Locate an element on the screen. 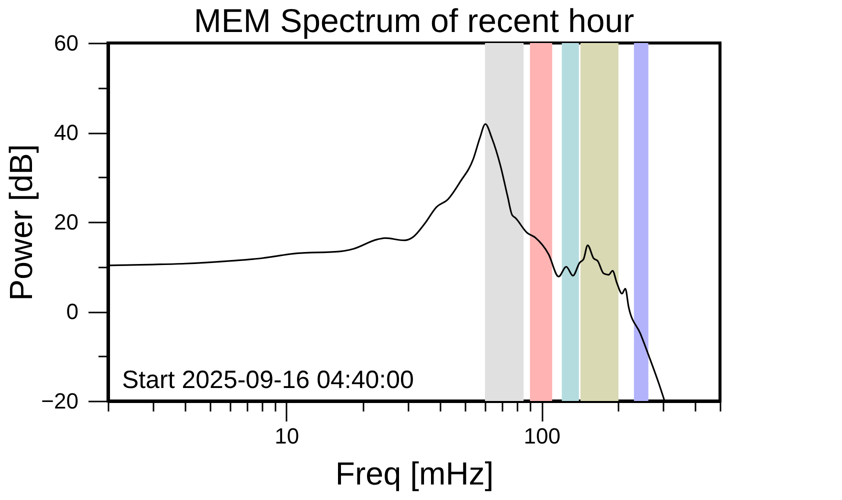 Image resolution: width=842 pixels, height=500 pixels. annotation: Start 2025-09-16 04:40:00 is located at coordinates (268, 380).